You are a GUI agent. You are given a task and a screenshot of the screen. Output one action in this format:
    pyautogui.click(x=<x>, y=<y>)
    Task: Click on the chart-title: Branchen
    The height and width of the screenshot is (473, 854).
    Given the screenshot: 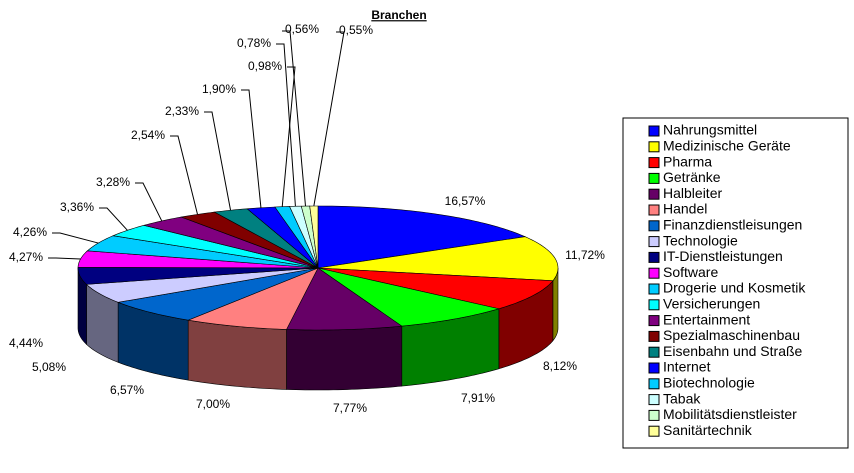 What is the action you would take?
    pyautogui.click(x=398, y=15)
    